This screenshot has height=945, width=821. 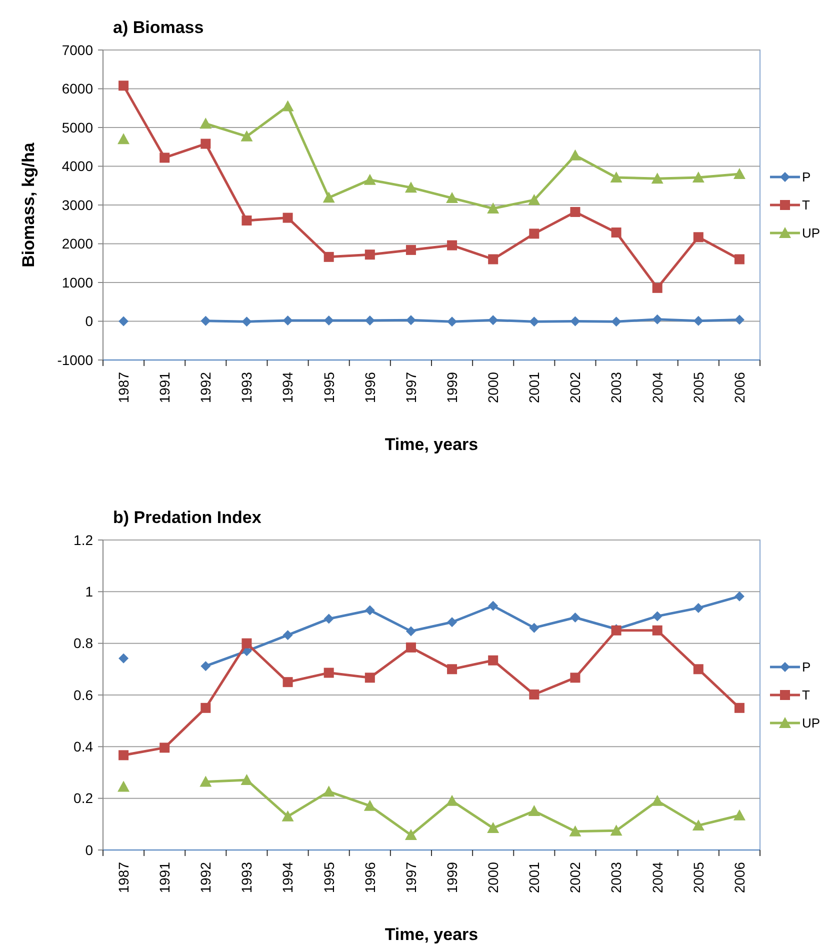 I want to click on y-axis-title: Biomass, kg/ha, so click(x=28, y=205).